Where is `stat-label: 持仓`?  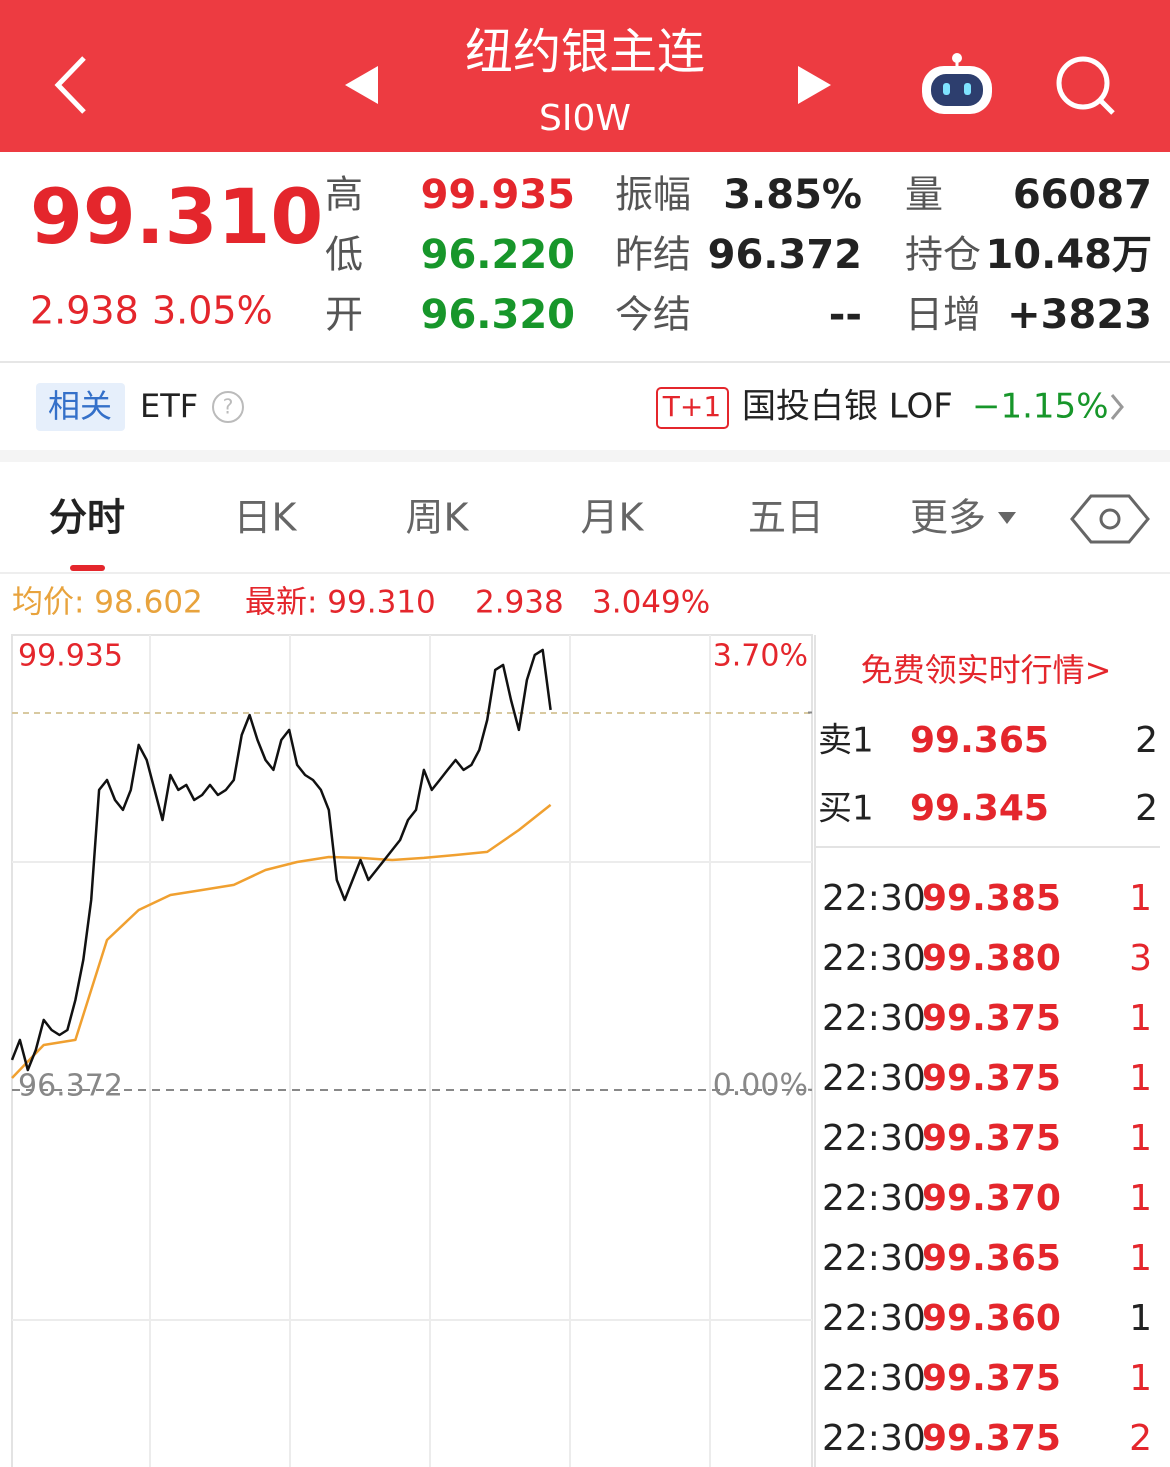
stat-label: 持仓 is located at coordinates (943, 255).